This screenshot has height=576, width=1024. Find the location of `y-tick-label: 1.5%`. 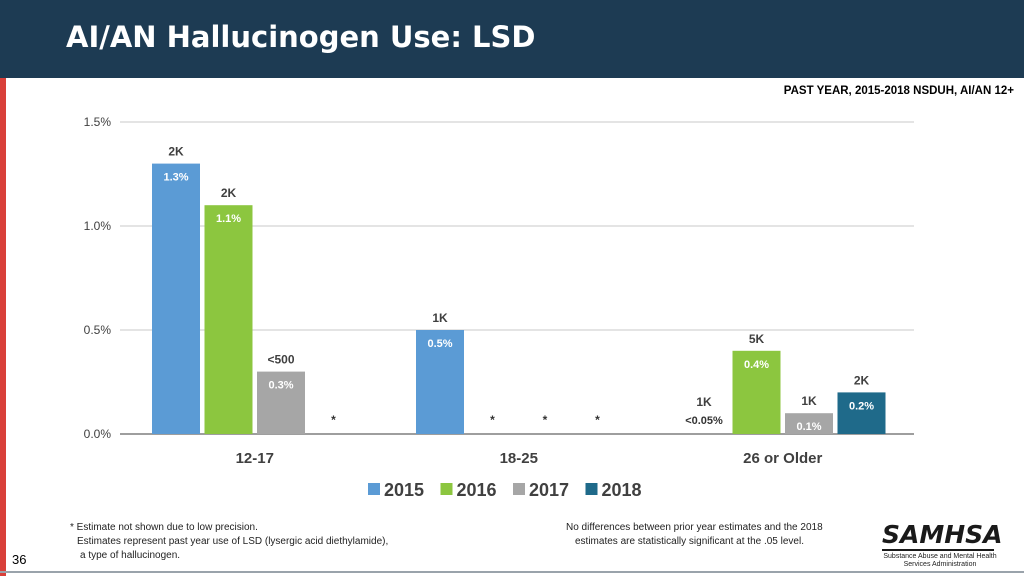

y-tick-label: 1.5% is located at coordinates (98, 122).